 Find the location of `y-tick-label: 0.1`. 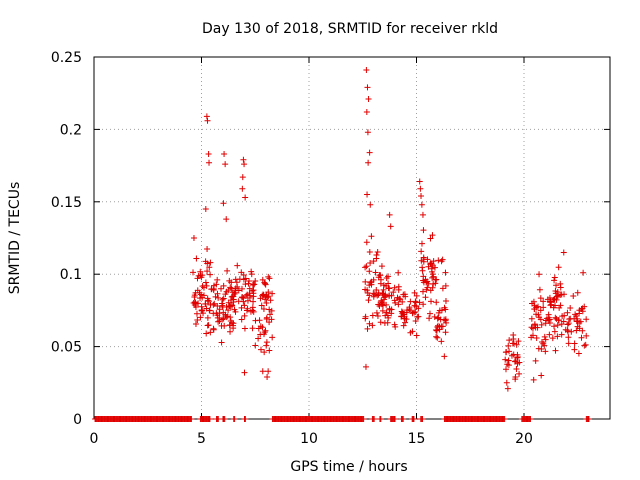

y-tick-label: 0.1 is located at coordinates (71, 275).